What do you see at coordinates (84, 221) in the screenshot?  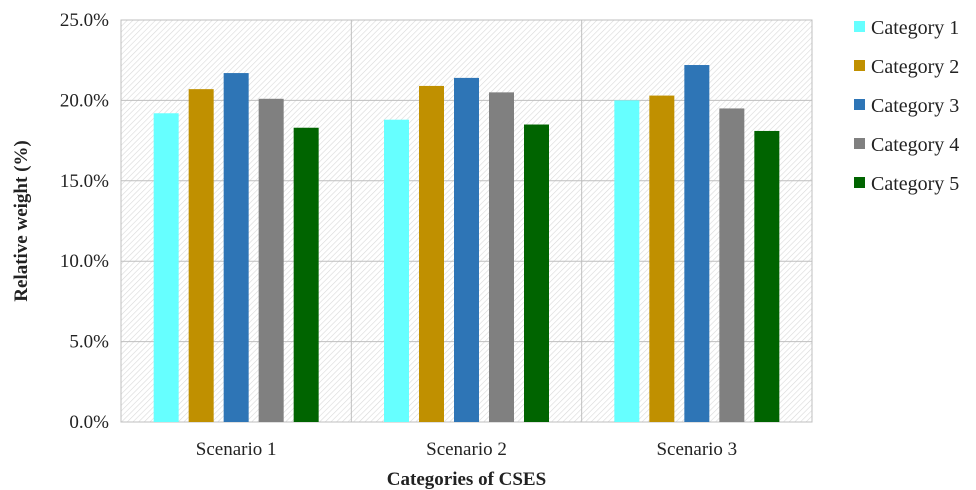 I see `y-axis-ticks: 0.0% 5.0% 10.0% 15.0% 20.0% 25.0%` at bounding box center [84, 221].